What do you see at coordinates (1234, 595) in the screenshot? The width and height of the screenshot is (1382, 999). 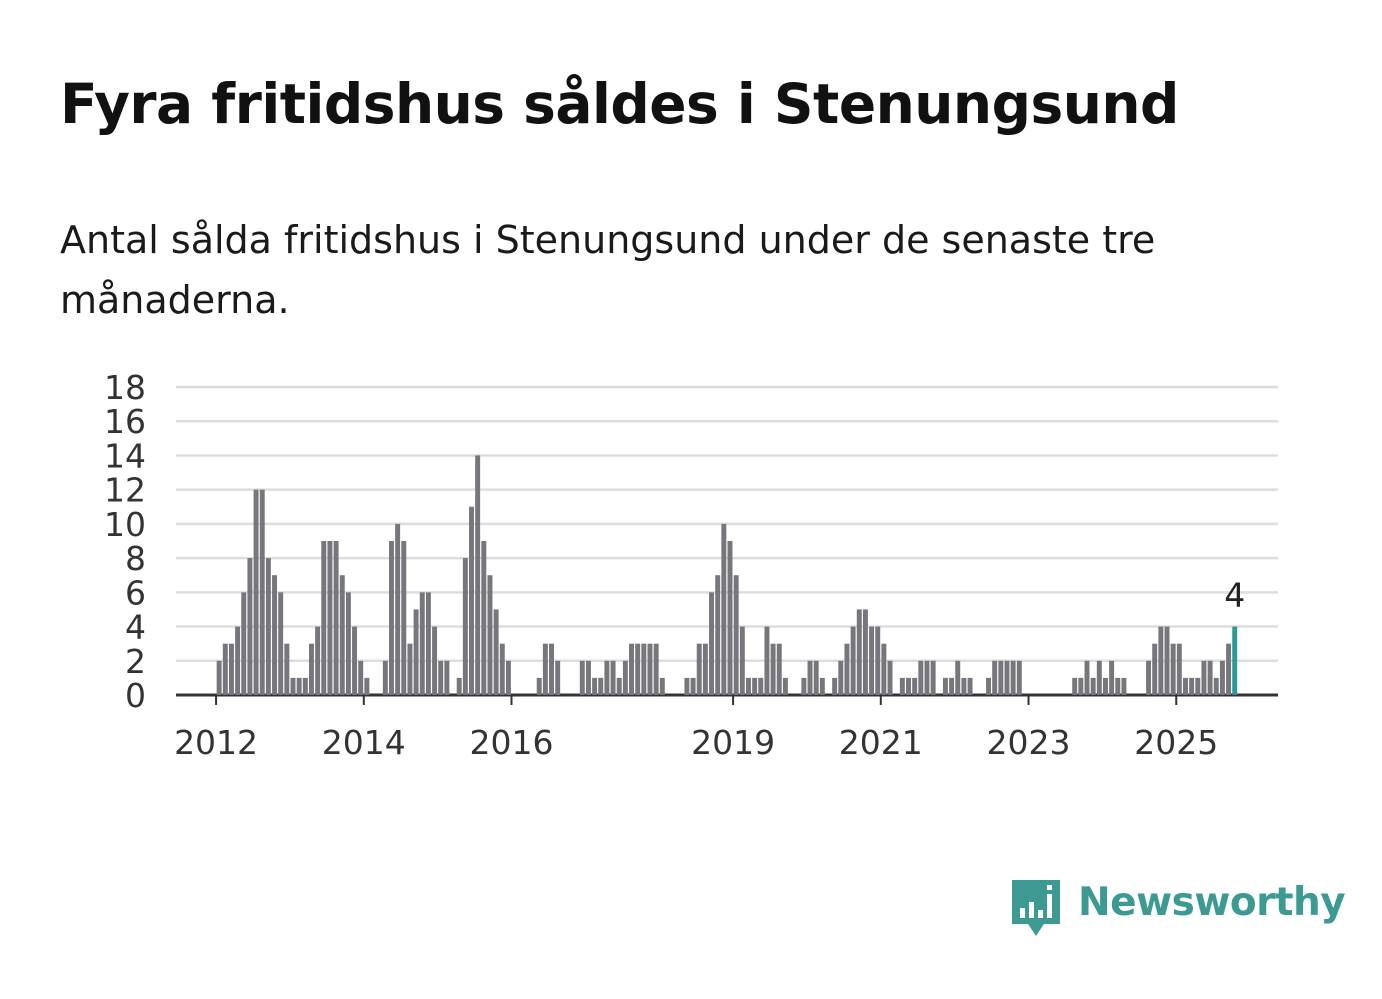 I see `last-value-label: 4` at bounding box center [1234, 595].